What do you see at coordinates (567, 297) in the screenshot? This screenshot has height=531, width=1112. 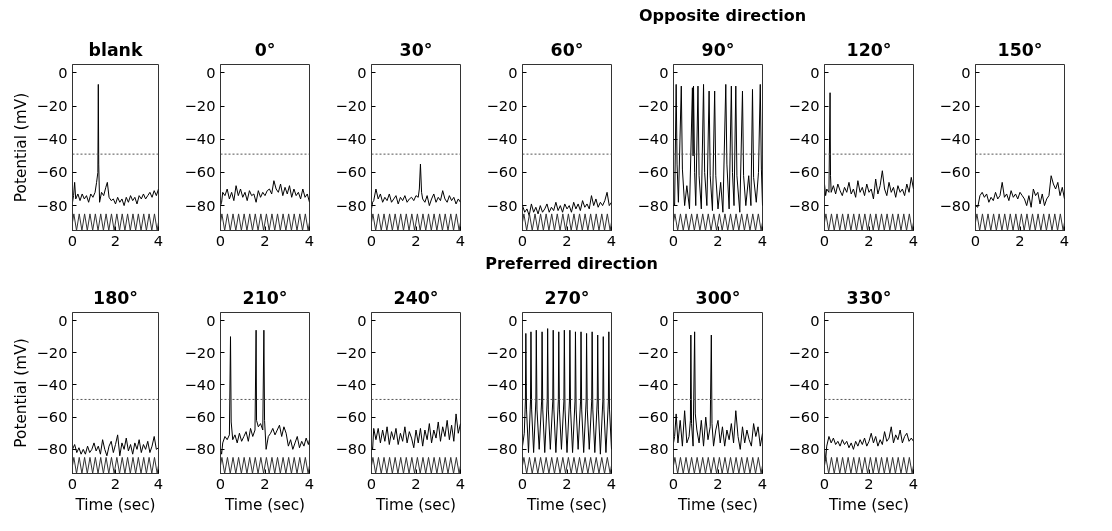 I see `chart-title: 270°` at bounding box center [567, 297].